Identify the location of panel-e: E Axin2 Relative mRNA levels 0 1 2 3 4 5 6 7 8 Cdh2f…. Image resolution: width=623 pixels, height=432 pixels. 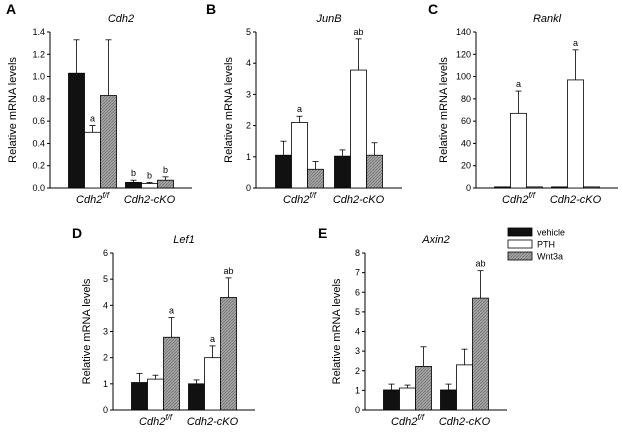
(412, 326).